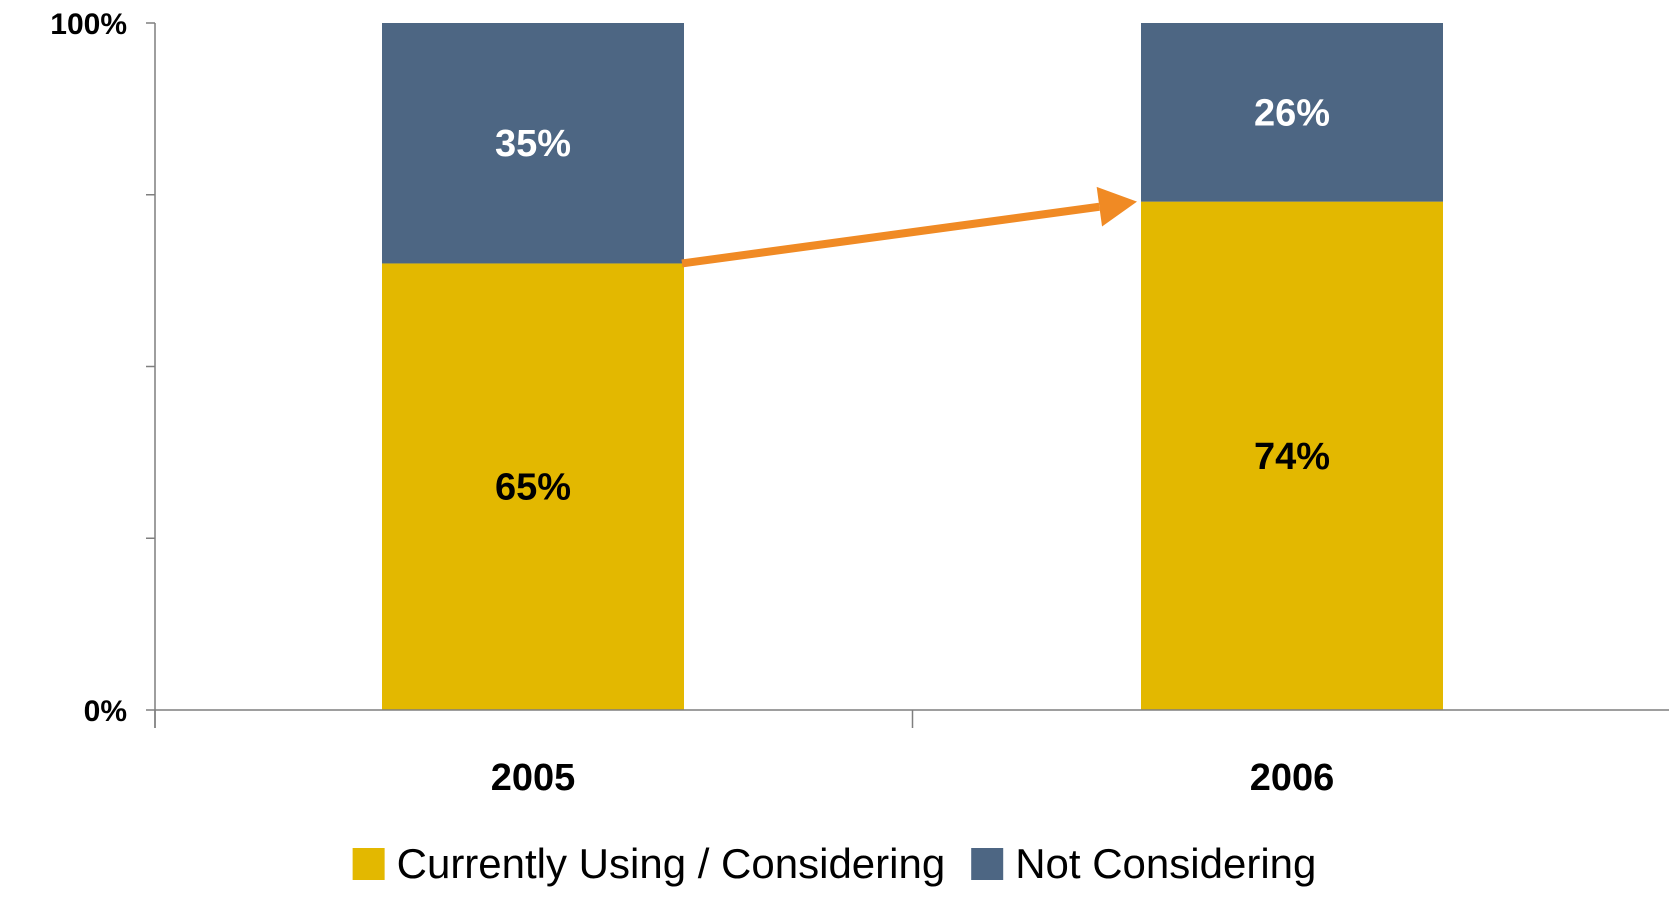 Image resolution: width=1669 pixels, height=900 pixels. Describe the element at coordinates (1292, 778) in the screenshot. I see `x-tick-label-2006: 2006` at that location.